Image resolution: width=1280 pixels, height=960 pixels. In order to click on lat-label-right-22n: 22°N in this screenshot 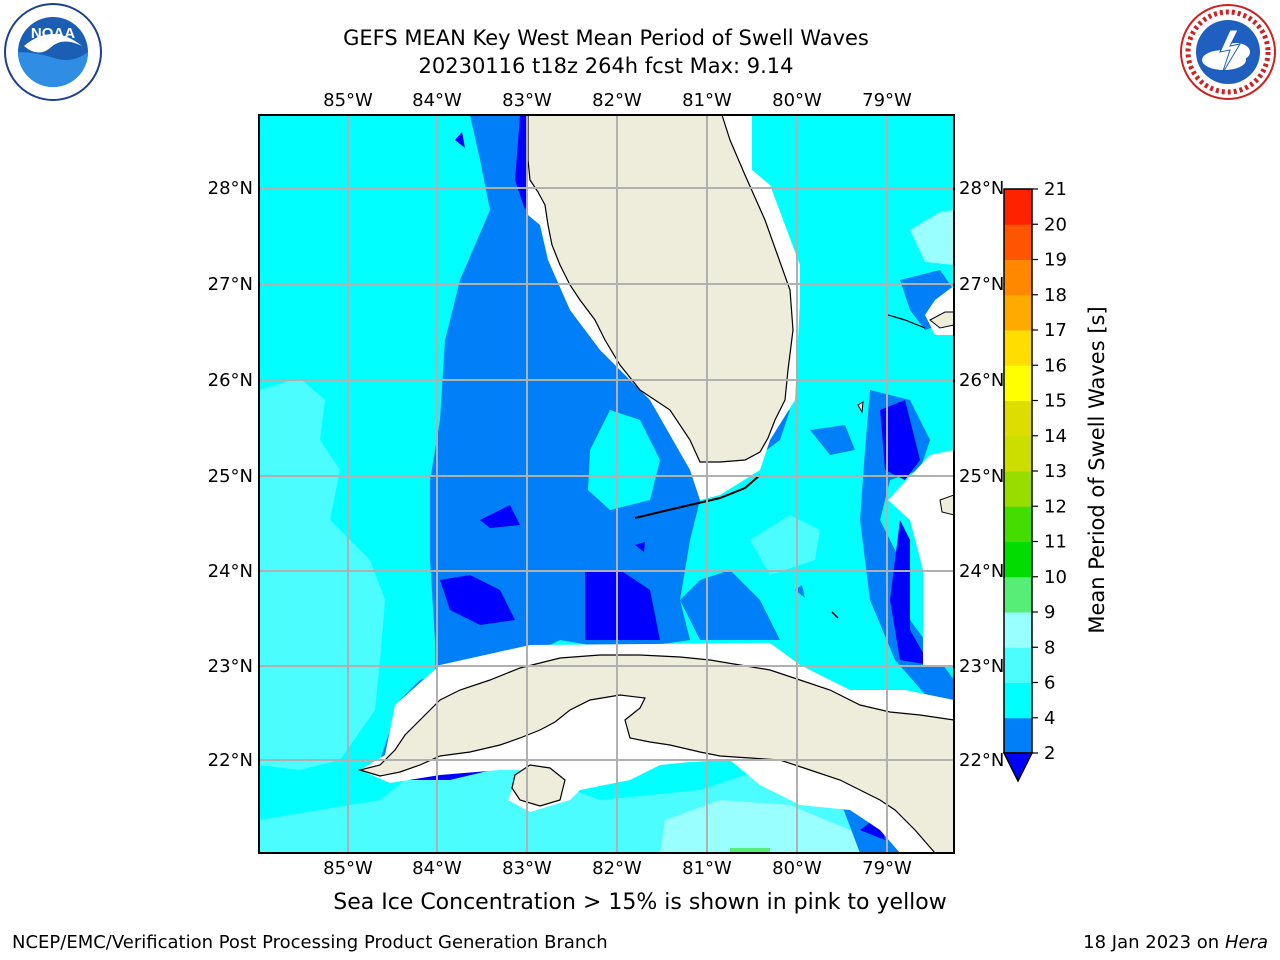, I will do `click(981, 760)`.